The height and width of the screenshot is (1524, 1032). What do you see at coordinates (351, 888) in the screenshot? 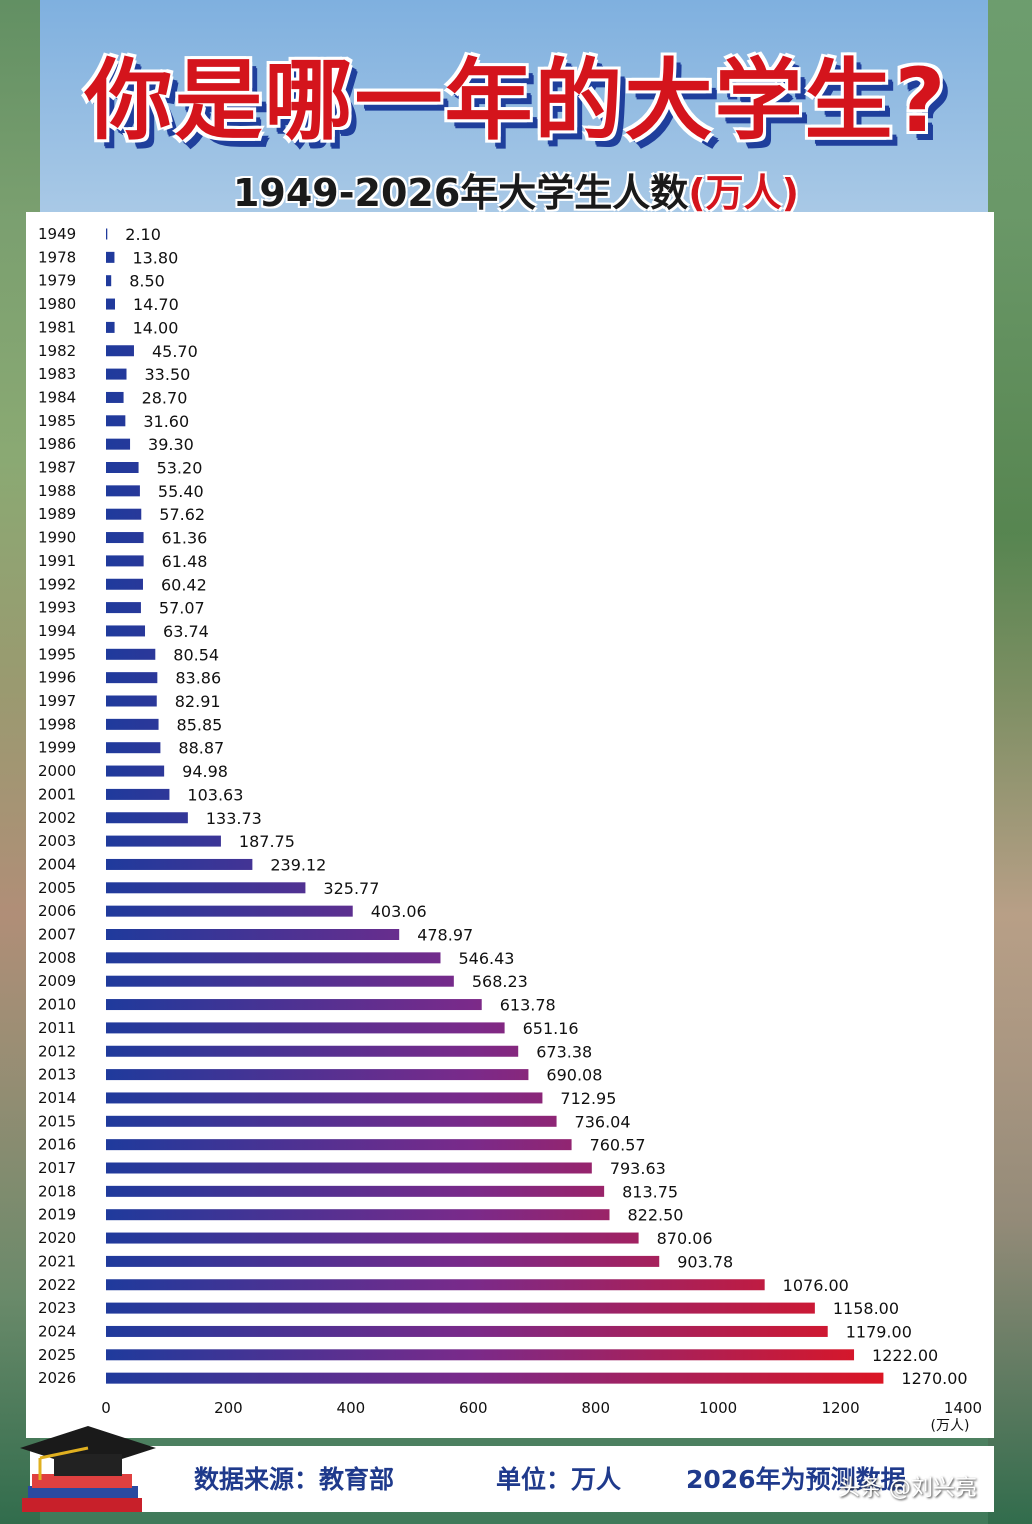
I see `bar-value-label: 325.77` at bounding box center [351, 888].